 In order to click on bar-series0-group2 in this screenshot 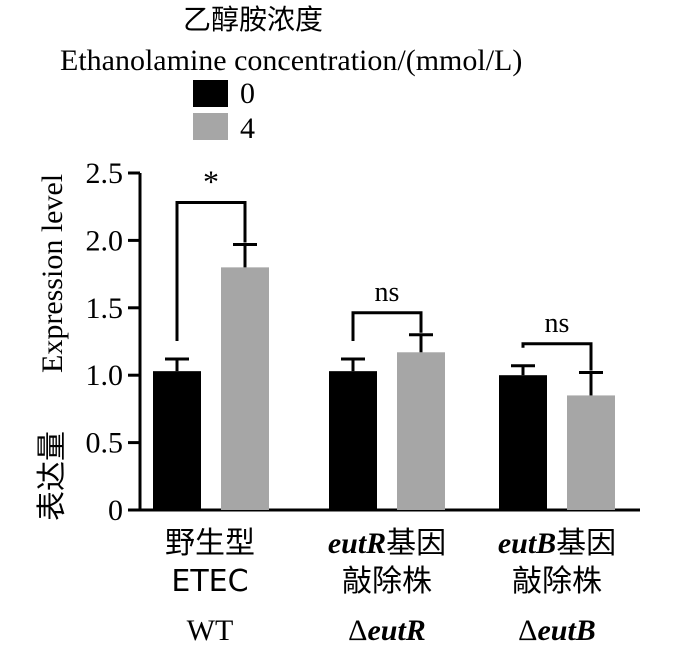, I will do `click(523, 442)`.